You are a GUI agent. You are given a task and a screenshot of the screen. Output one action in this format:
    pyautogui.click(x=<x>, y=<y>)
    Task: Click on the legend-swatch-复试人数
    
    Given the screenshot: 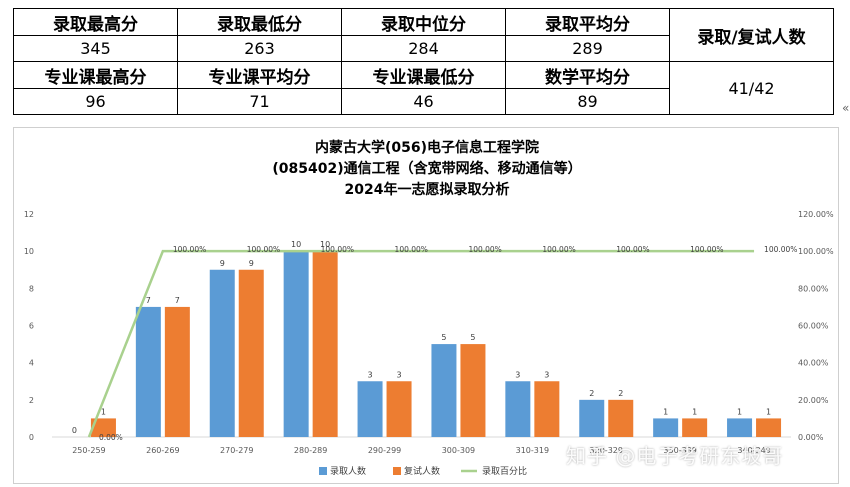 What is the action you would take?
    pyautogui.click(x=397, y=471)
    